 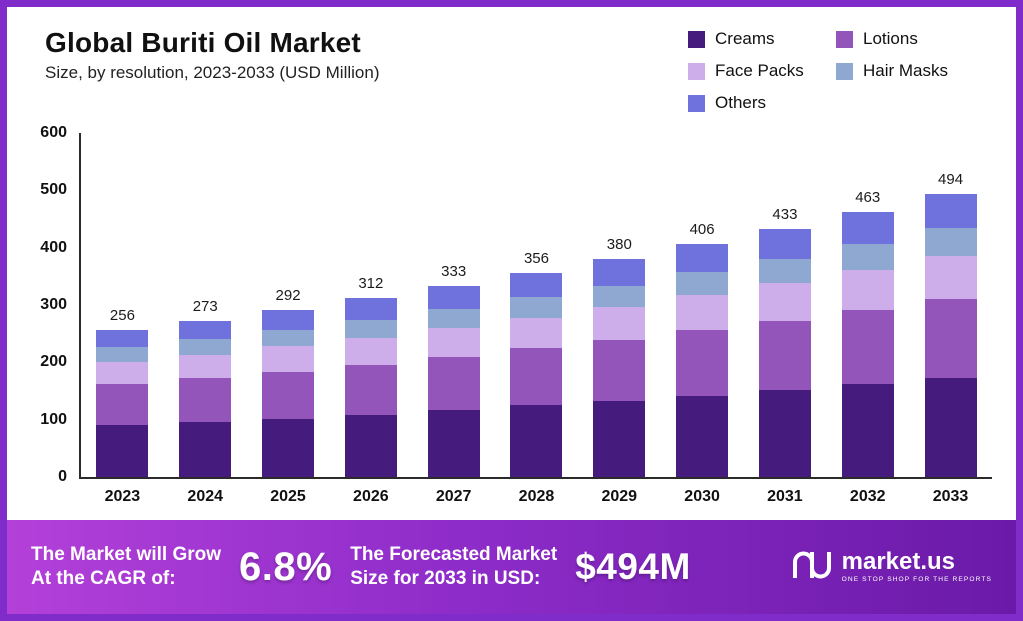 What do you see at coordinates (812, 567) in the screenshot?
I see `marketus-logo-icon` at bounding box center [812, 567].